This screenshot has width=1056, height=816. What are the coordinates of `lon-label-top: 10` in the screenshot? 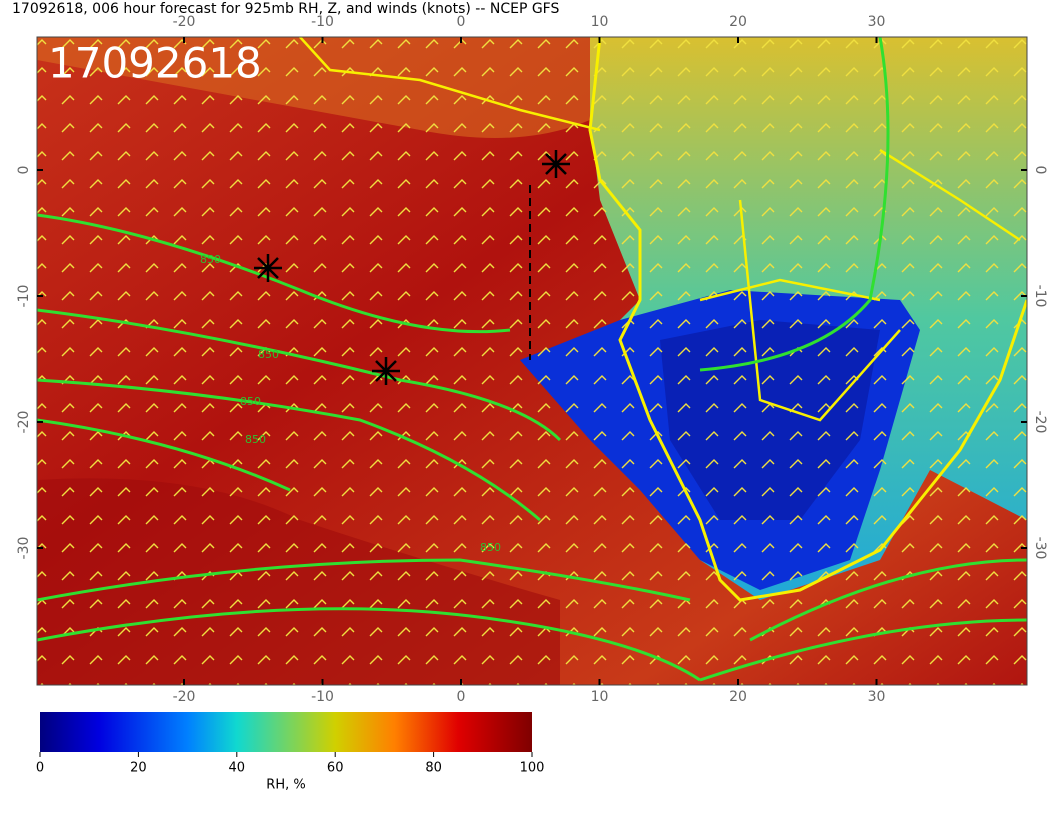 It's located at (600, 22).